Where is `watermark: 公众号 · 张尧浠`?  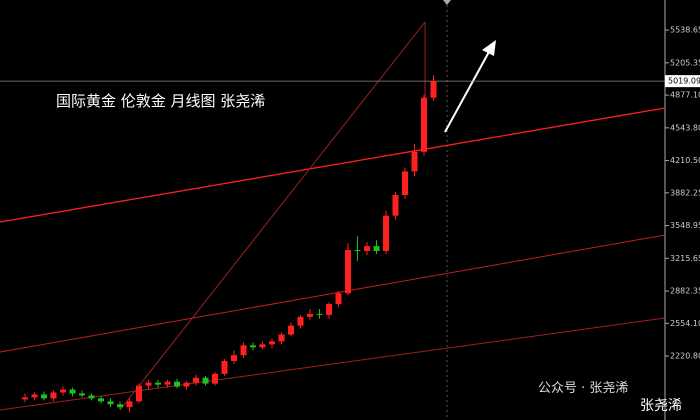 watermark: 公众号 · 张尧浠 is located at coordinates (583, 388).